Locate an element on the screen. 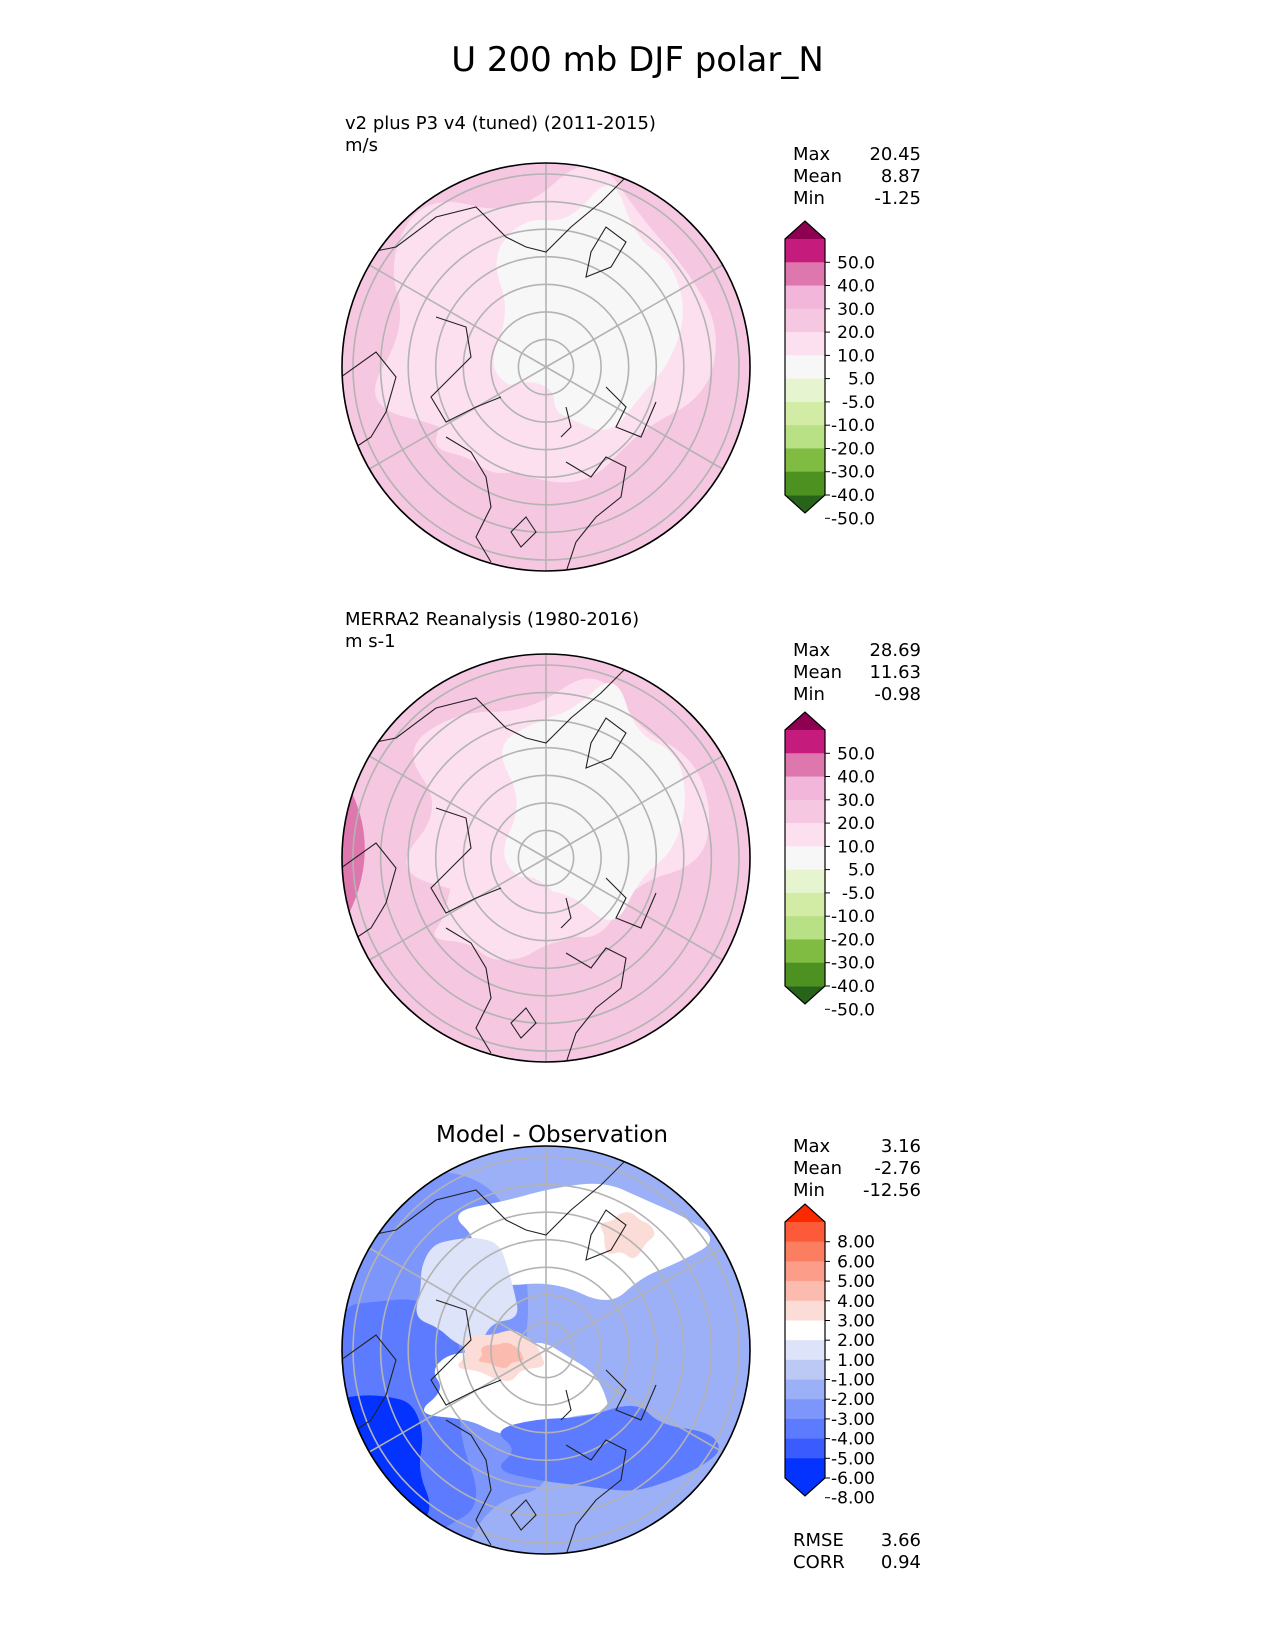  stat-value: 20.45 is located at coordinates (895, 154).